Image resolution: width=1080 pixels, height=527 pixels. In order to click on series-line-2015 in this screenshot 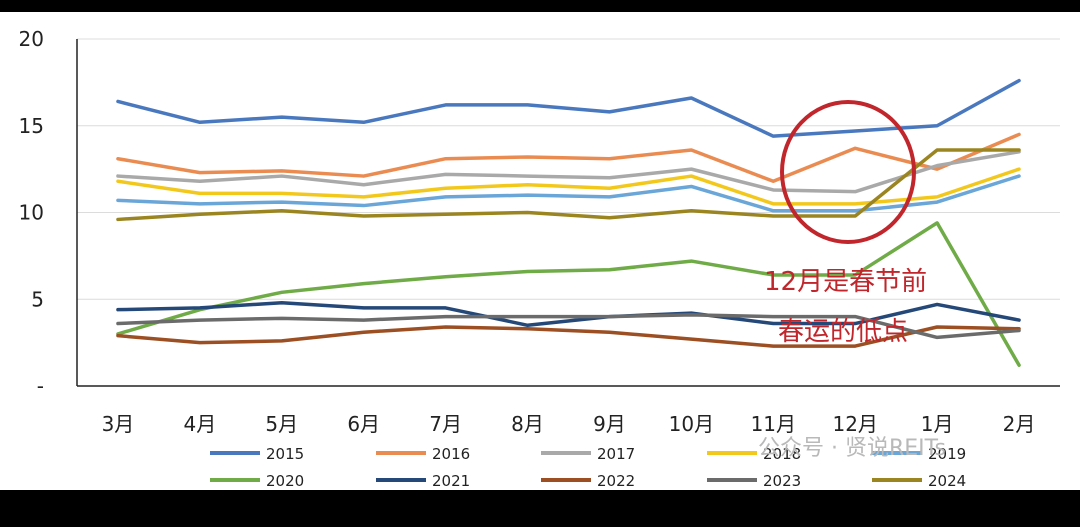, I will do `click(568, 108)`.